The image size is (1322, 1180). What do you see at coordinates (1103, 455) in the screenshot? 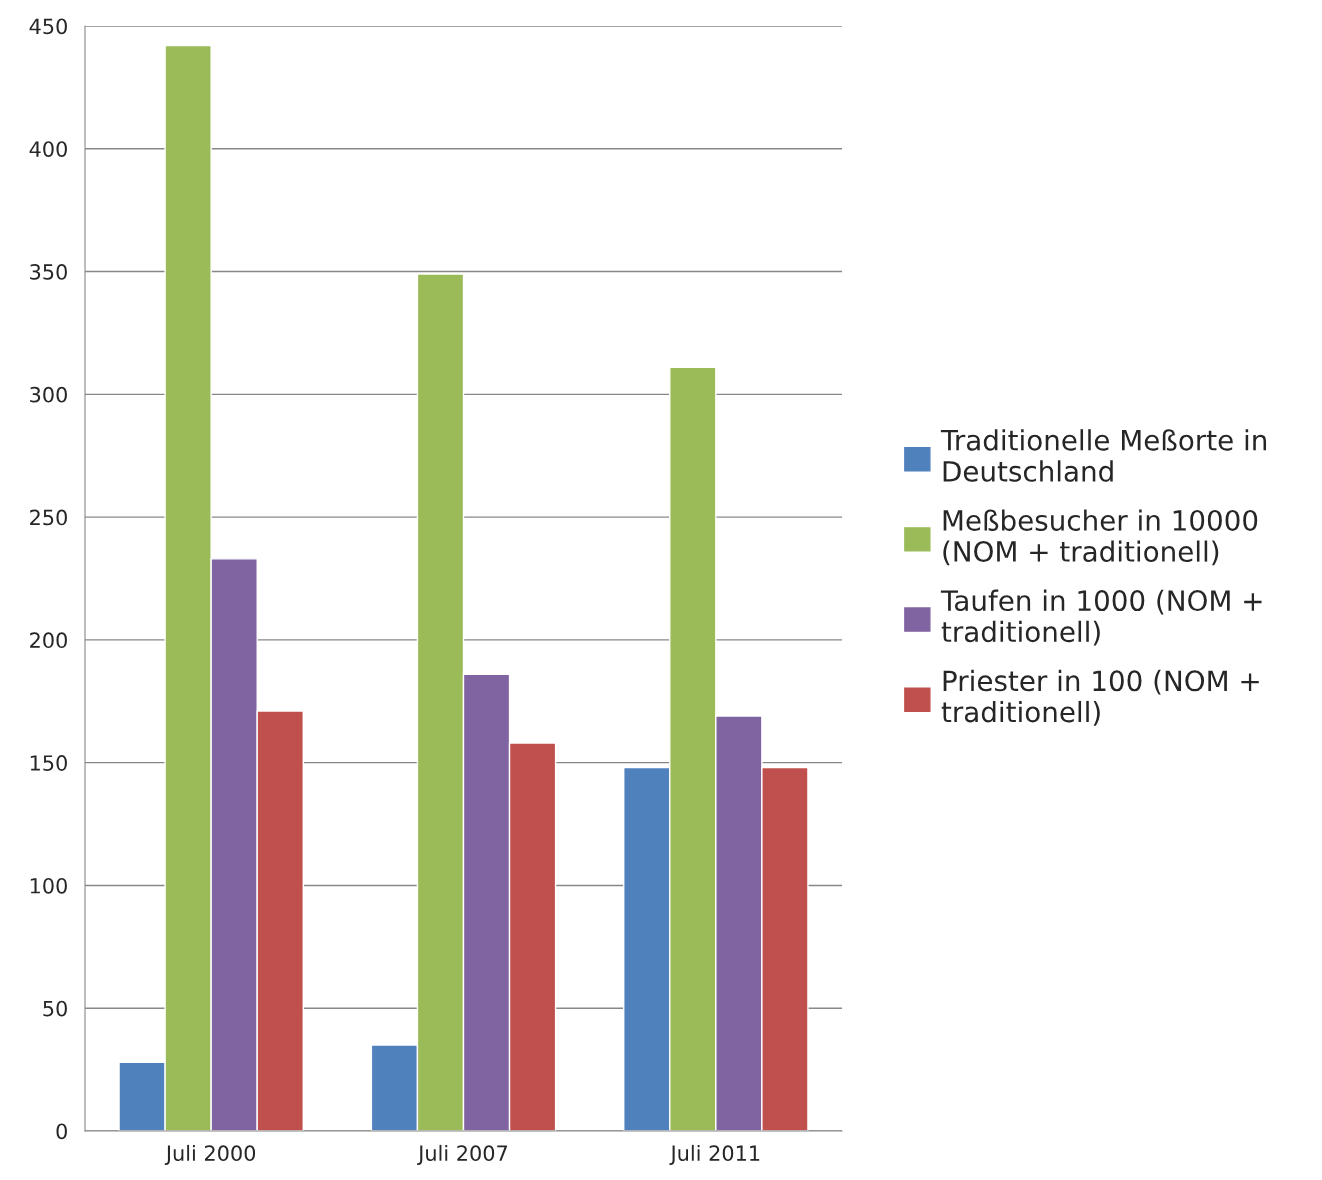
I see `legend-label: Traditionelle Meßorte in Deutschland` at bounding box center [1103, 455].